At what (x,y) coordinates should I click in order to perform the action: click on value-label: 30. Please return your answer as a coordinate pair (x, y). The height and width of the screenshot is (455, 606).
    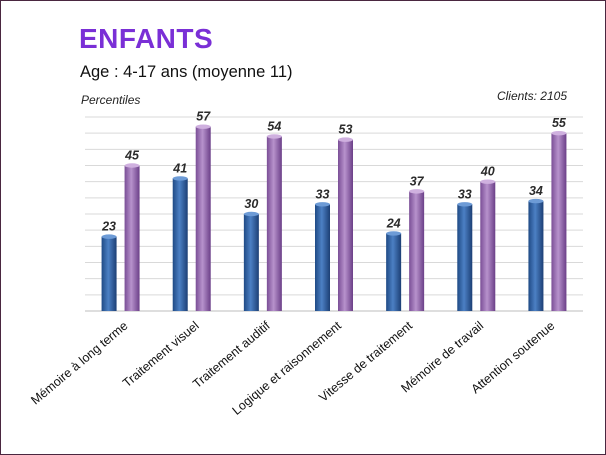
    Looking at the image, I should click on (251, 204).